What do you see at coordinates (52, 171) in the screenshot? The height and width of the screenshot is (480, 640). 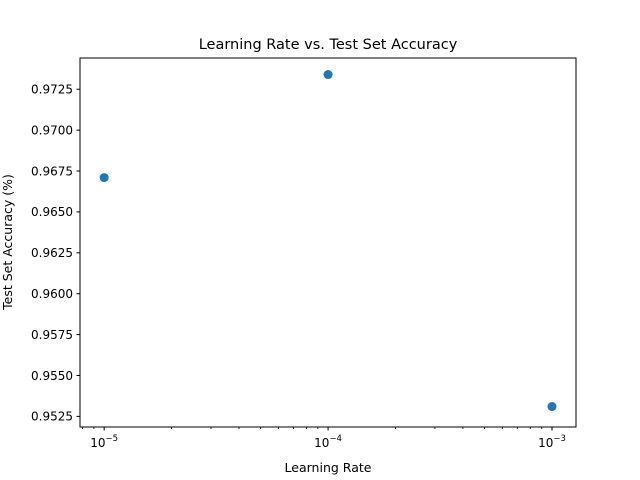 I see `y-tick-label: 0.9675` at bounding box center [52, 171].